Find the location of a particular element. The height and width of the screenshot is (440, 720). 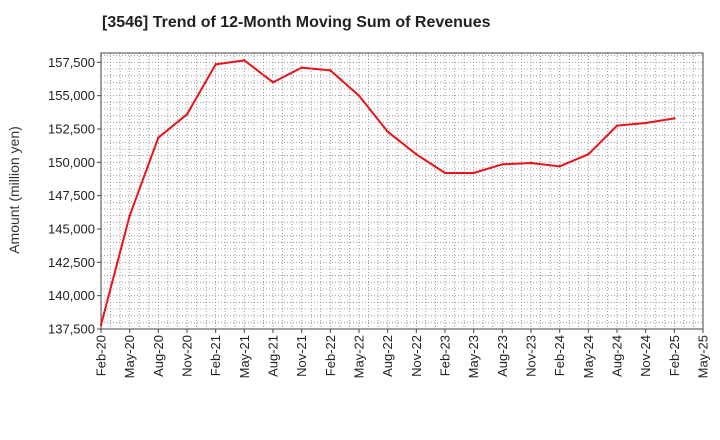

y-tick-label: 137,500 is located at coordinates (71, 329).